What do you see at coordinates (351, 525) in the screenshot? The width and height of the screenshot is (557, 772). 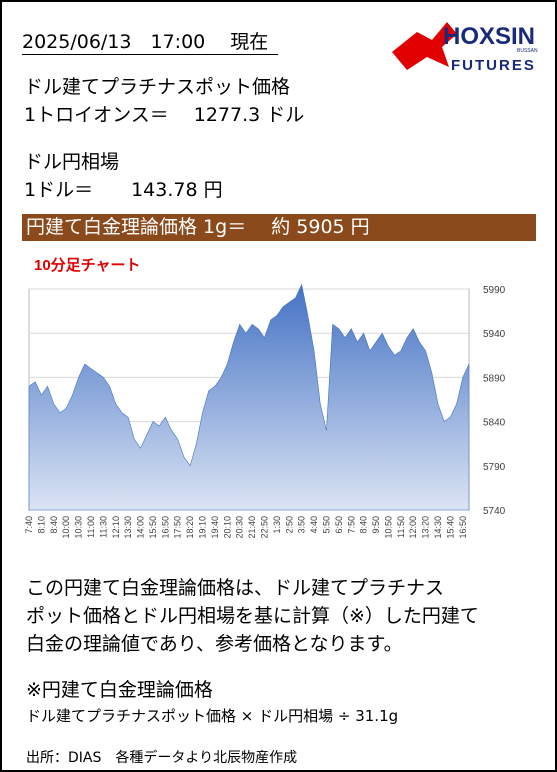 I see `x-tick-label: 7:50` at bounding box center [351, 525].